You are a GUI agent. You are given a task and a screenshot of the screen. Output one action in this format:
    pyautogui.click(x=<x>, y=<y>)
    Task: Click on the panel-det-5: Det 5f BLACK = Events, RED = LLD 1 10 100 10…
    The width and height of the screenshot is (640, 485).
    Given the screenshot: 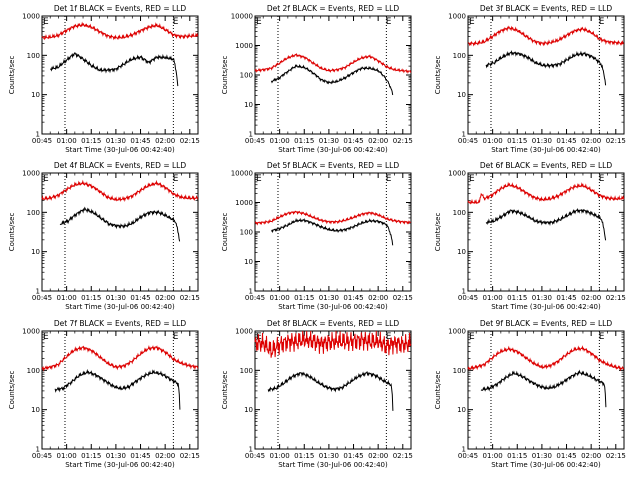 What is the action you would take?
    pyautogui.click(x=317, y=236)
    